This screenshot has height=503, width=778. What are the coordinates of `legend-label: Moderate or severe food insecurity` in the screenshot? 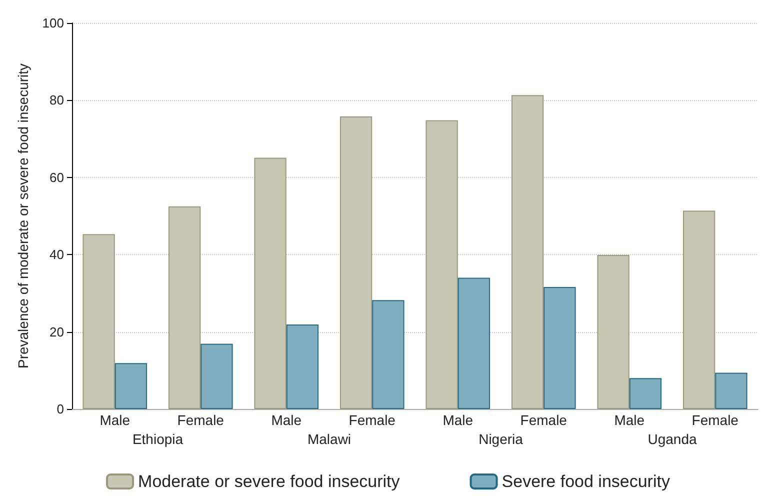 It's located at (269, 481).